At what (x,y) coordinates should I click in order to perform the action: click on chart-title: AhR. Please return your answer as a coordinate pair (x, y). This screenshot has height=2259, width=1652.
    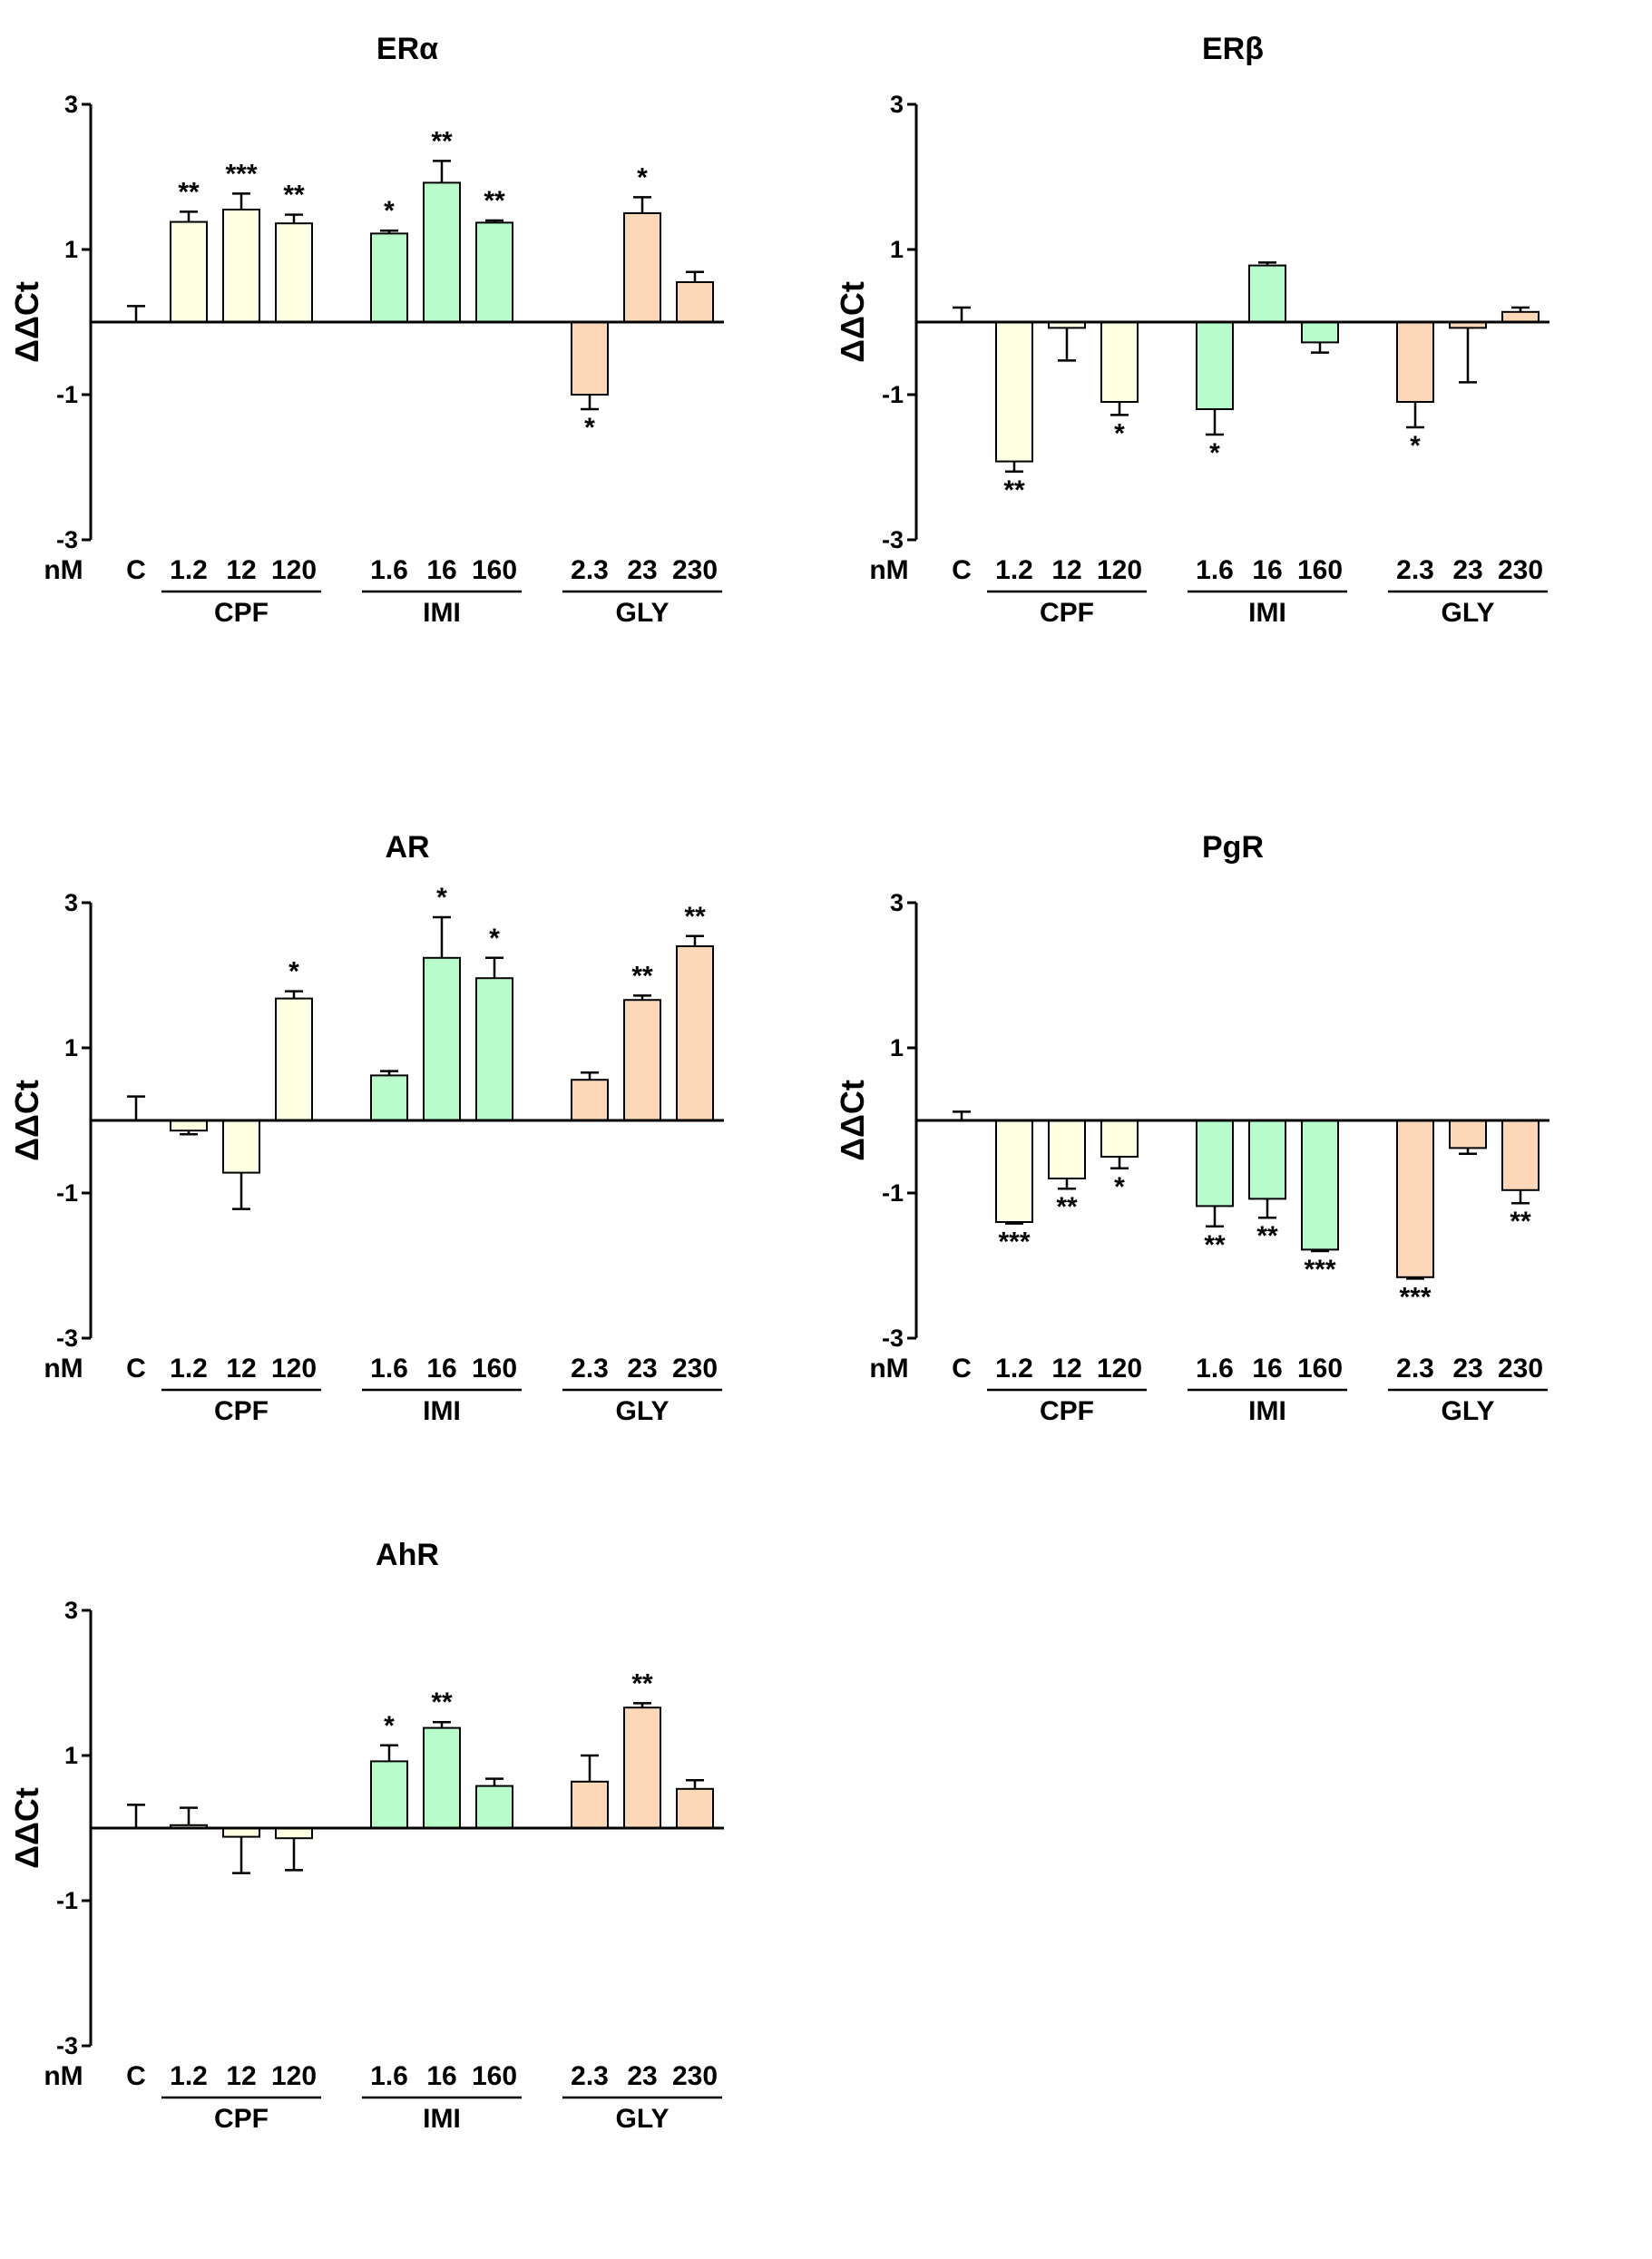
    Looking at the image, I should click on (407, 1555).